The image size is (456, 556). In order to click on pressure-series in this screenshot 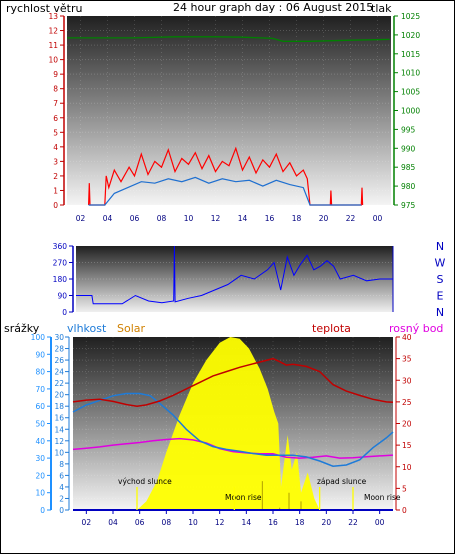, I will do `click(228, 39)`.